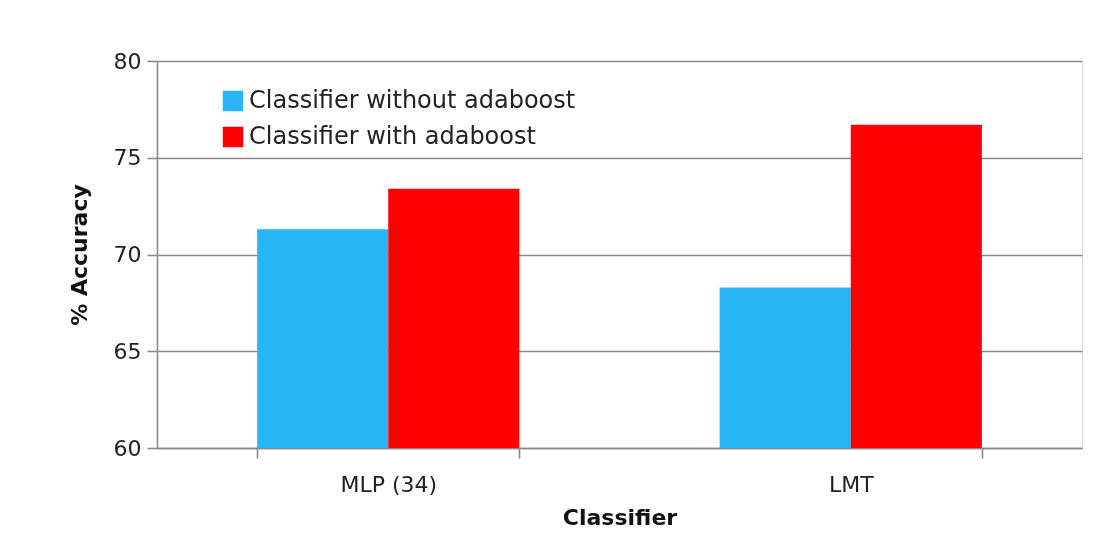 Image resolution: width=1104 pixels, height=554 pixels. Describe the element at coordinates (412, 100) in the screenshot. I see `legend-label: Classifier without adaboost` at that location.